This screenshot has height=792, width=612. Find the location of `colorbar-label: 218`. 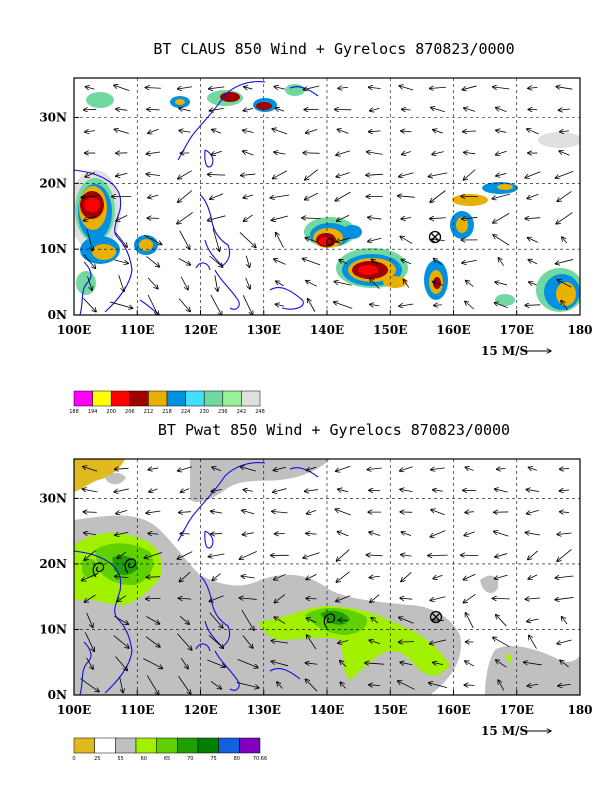

colorbar-label: 218 is located at coordinates (167, 412).